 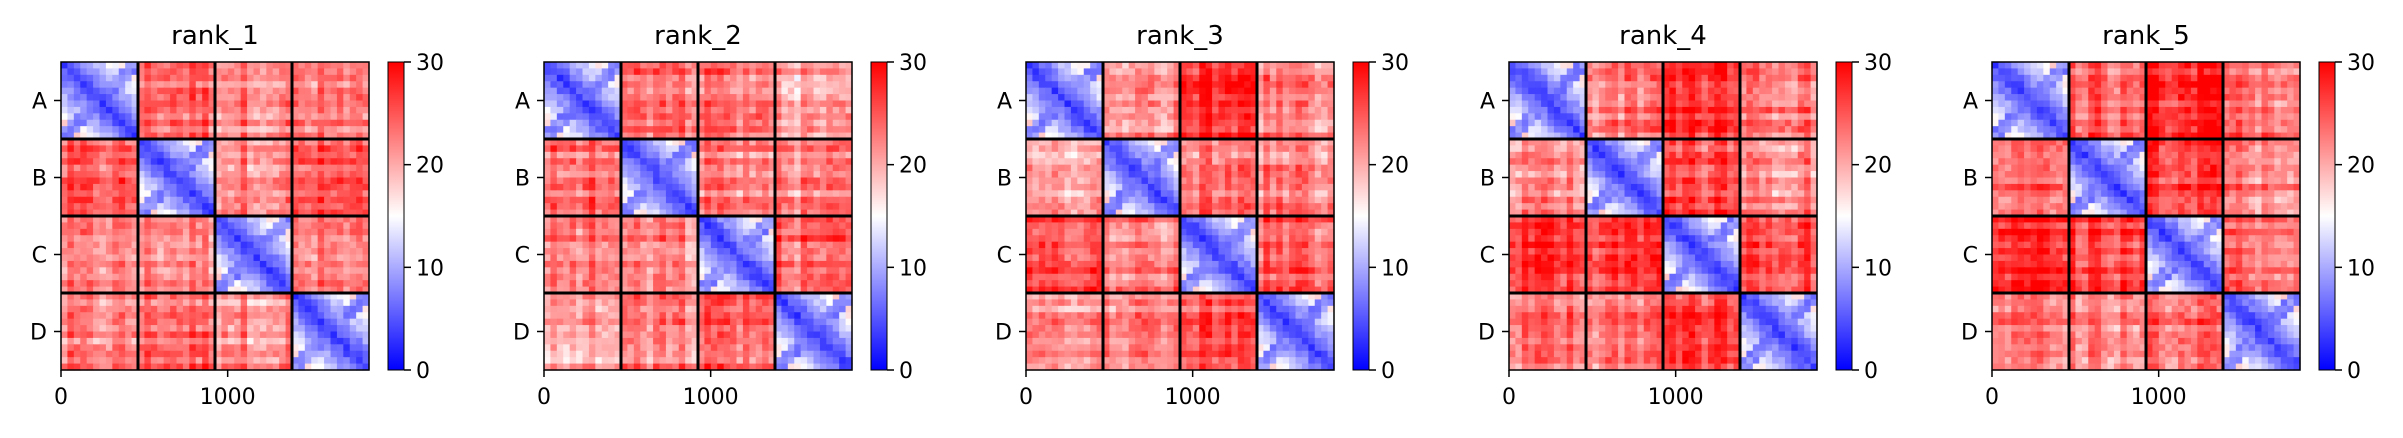 What do you see at coordinates (698, 36) in the screenshot?
I see `panel-title: rank_2` at bounding box center [698, 36].